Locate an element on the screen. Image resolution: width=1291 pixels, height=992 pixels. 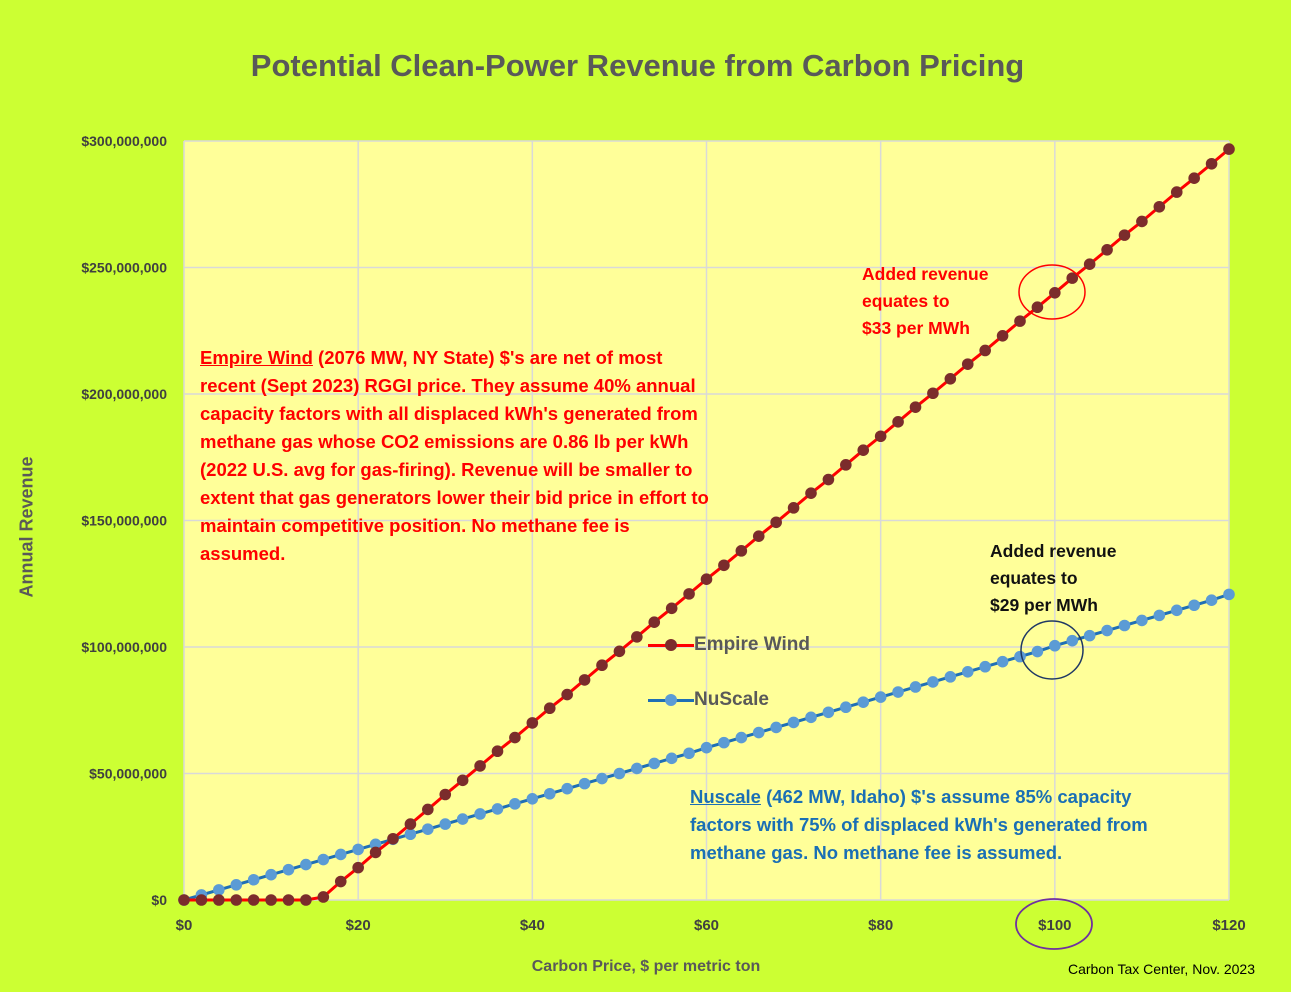
legend-item-nuscale: NuScale is located at coordinates (708, 700).